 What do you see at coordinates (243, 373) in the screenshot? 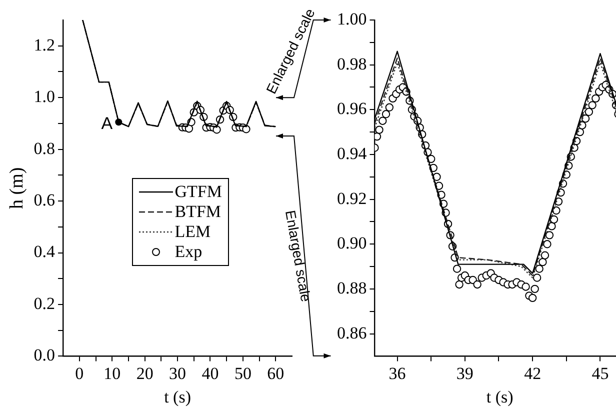
I see `x-tick-label: 50` at bounding box center [243, 373].